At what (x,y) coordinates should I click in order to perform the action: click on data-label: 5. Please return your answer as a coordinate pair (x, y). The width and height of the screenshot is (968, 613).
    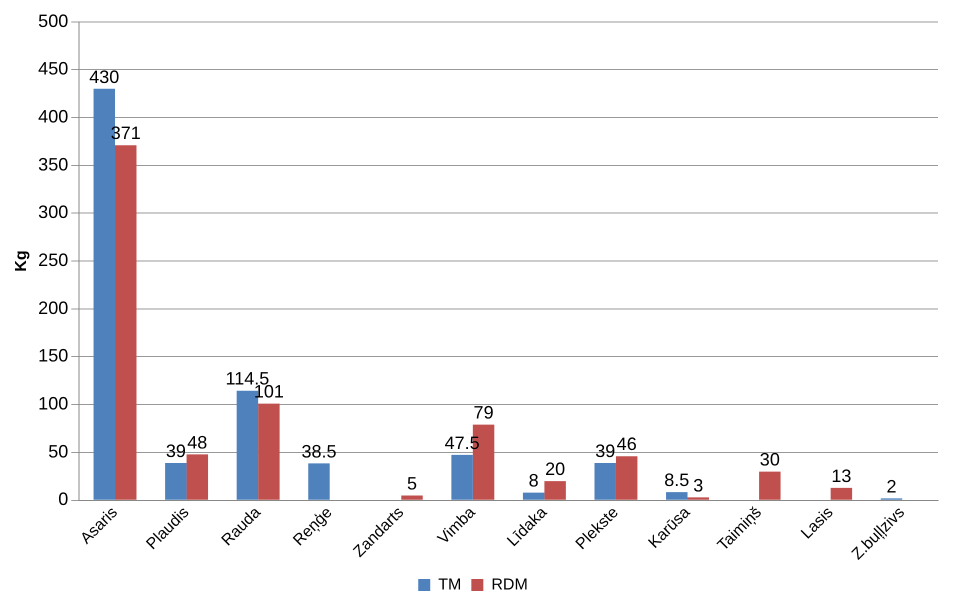
    Looking at the image, I should click on (412, 483).